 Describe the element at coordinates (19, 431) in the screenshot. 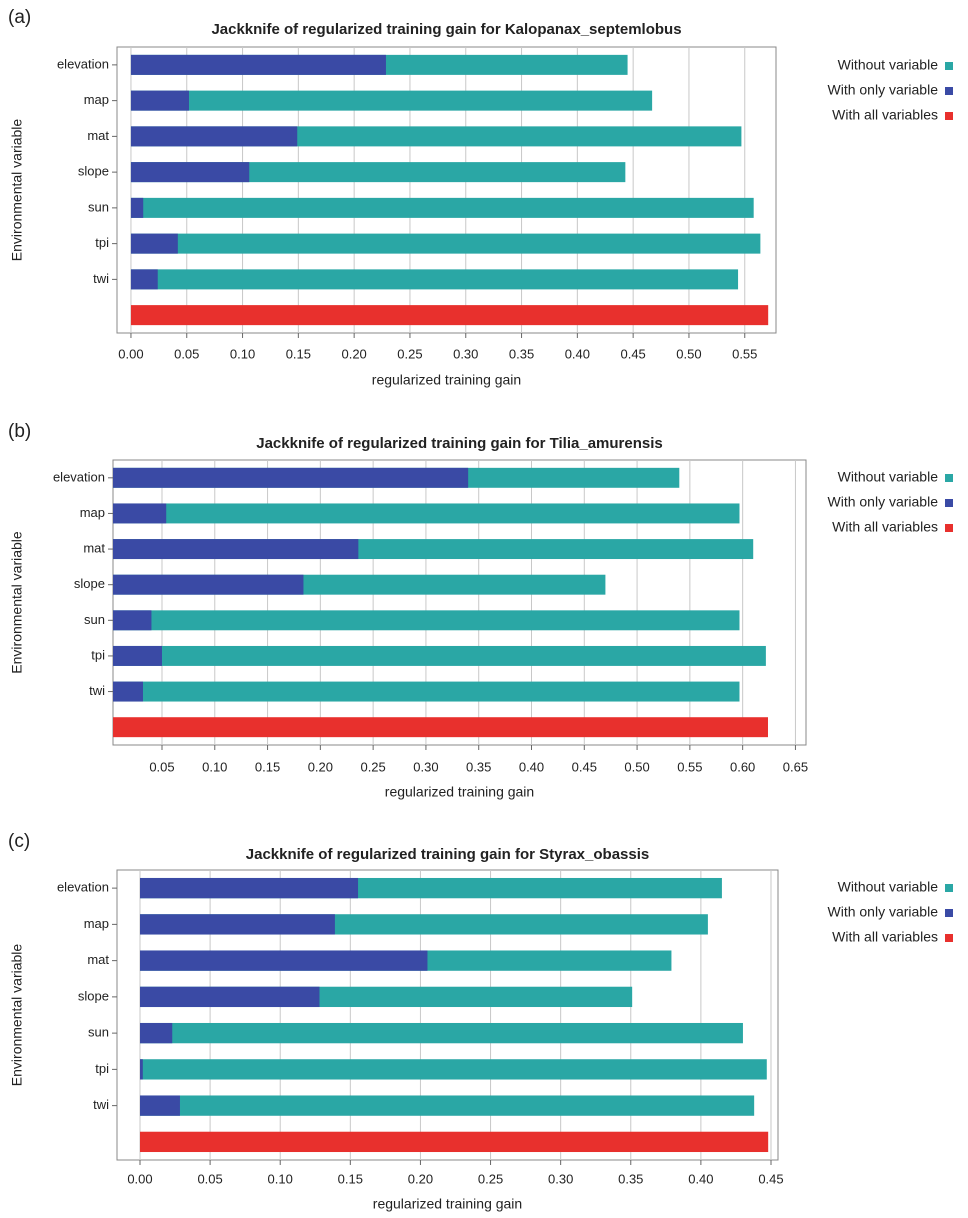

I see `panel-label: (b)` at that location.